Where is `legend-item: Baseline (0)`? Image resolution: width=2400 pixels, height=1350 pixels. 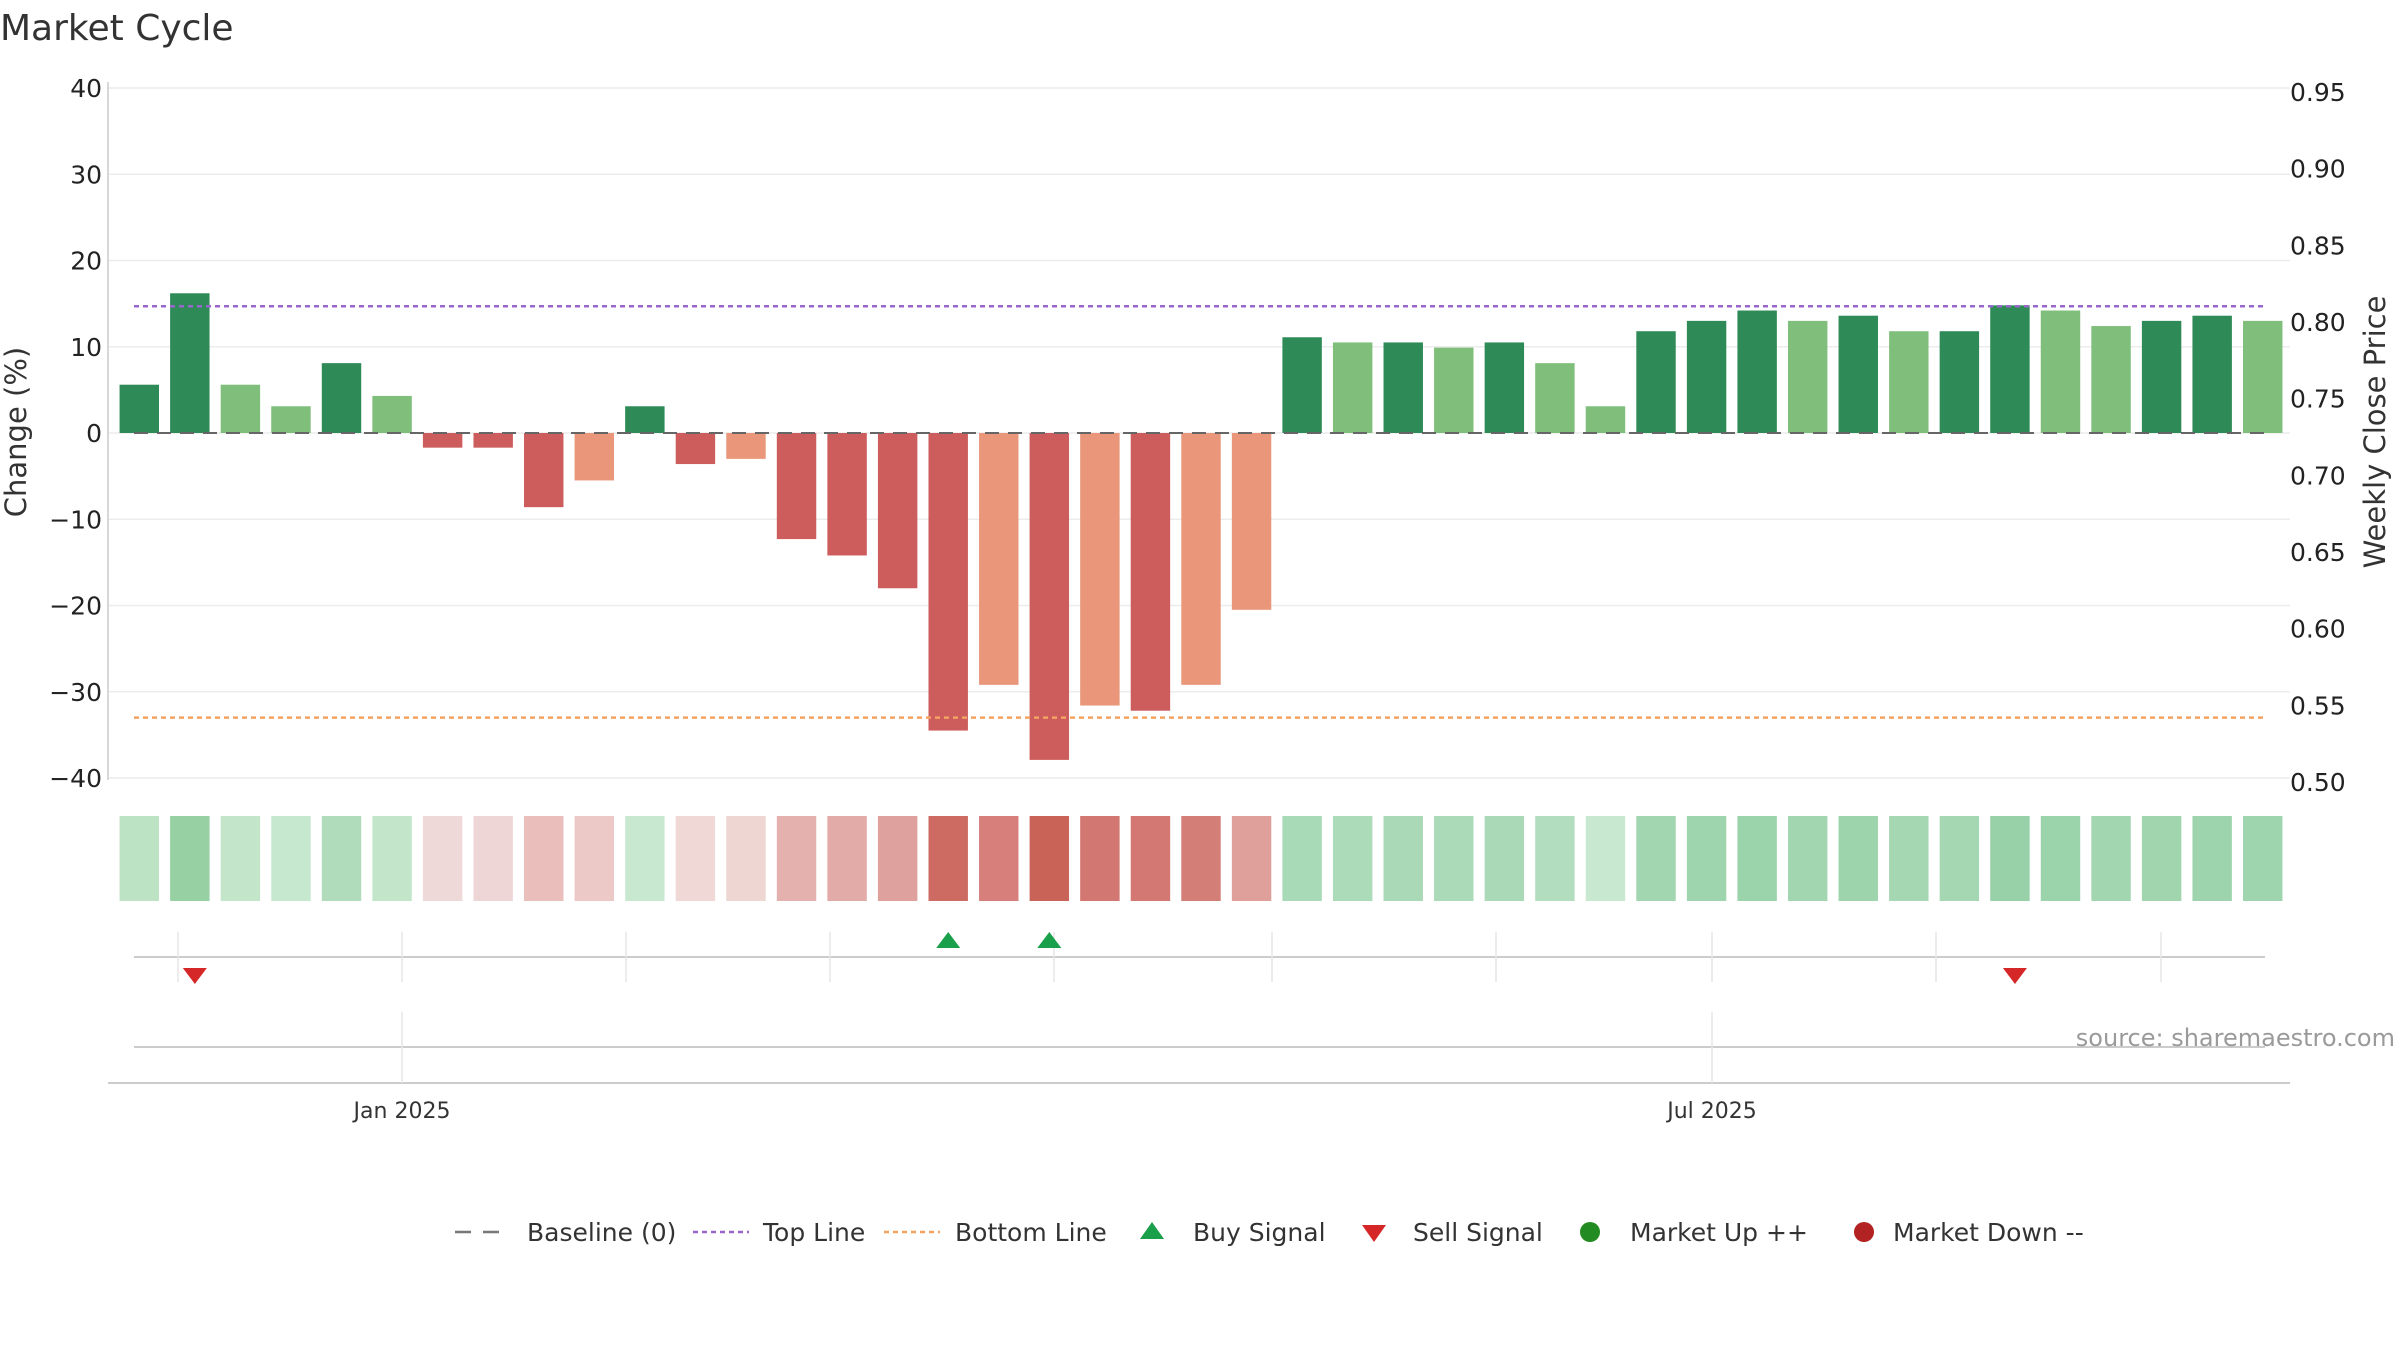
legend-item: Baseline (0) is located at coordinates (565, 1232).